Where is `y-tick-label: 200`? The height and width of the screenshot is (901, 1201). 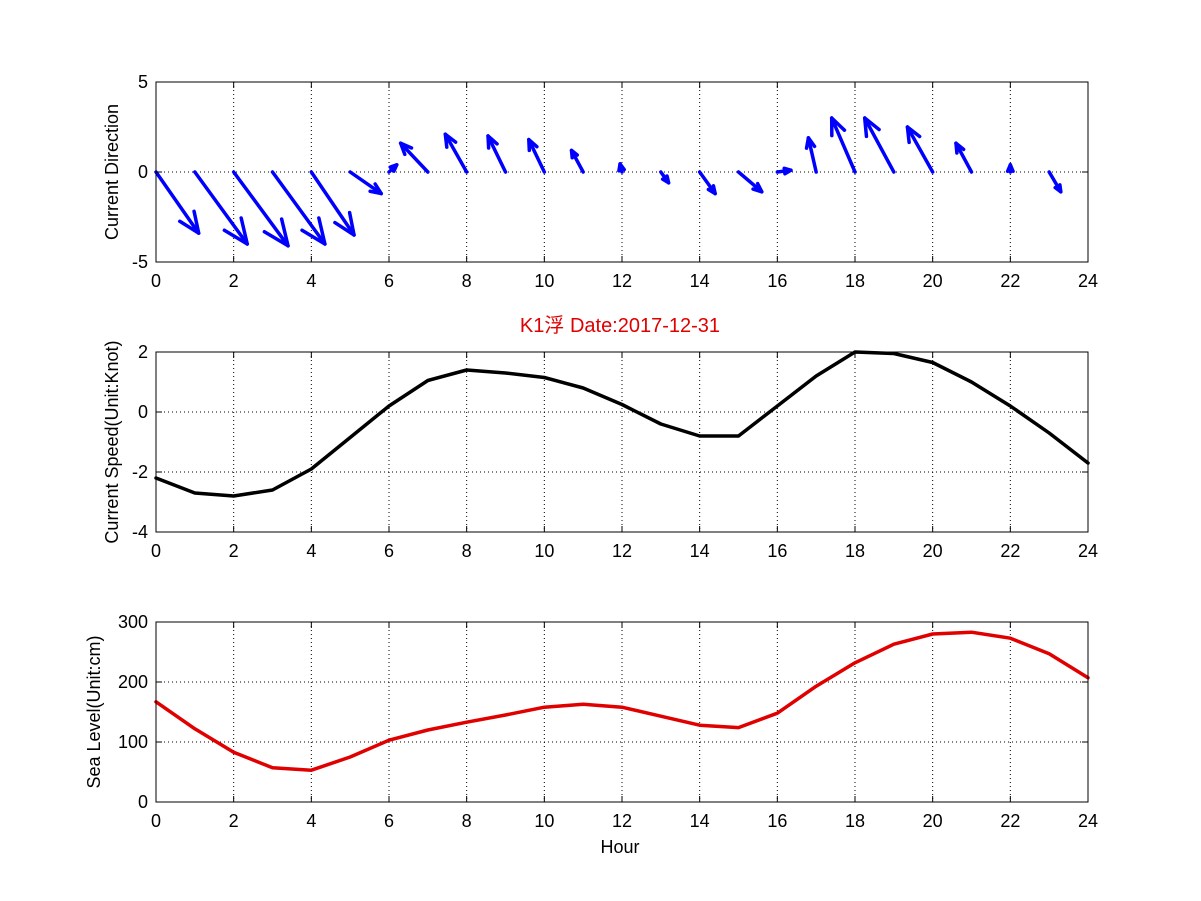
y-tick-label: 200 is located at coordinates (133, 682).